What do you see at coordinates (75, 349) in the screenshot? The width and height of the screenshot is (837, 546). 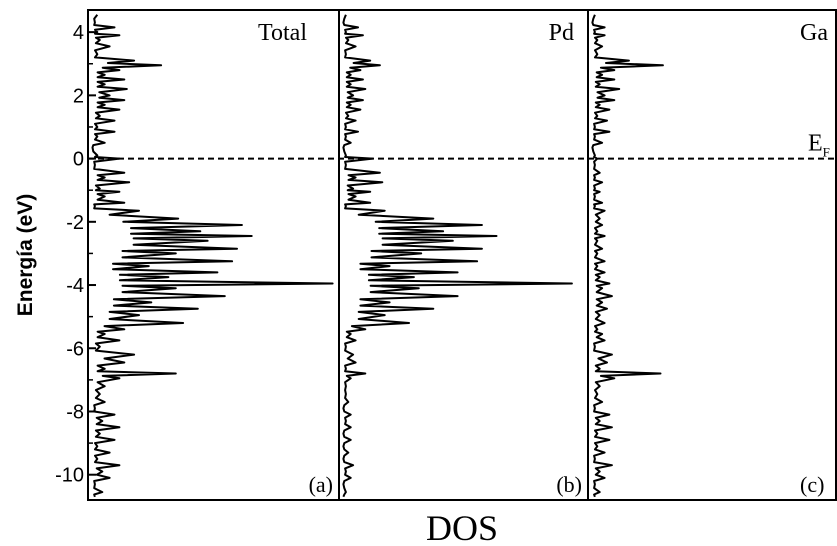 I see `y-tick-label: -6` at bounding box center [75, 349].